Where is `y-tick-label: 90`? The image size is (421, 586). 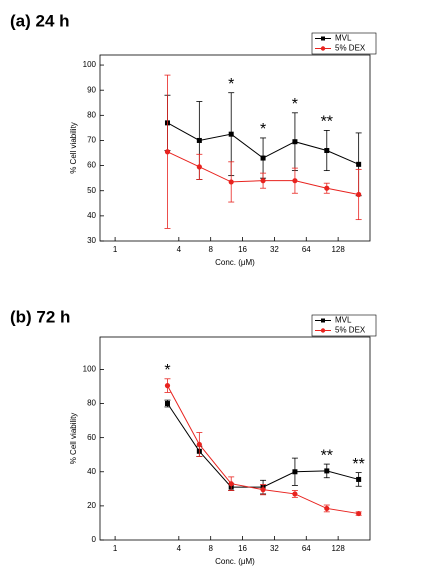
y-tick-label: 90 is located at coordinates (91, 89).